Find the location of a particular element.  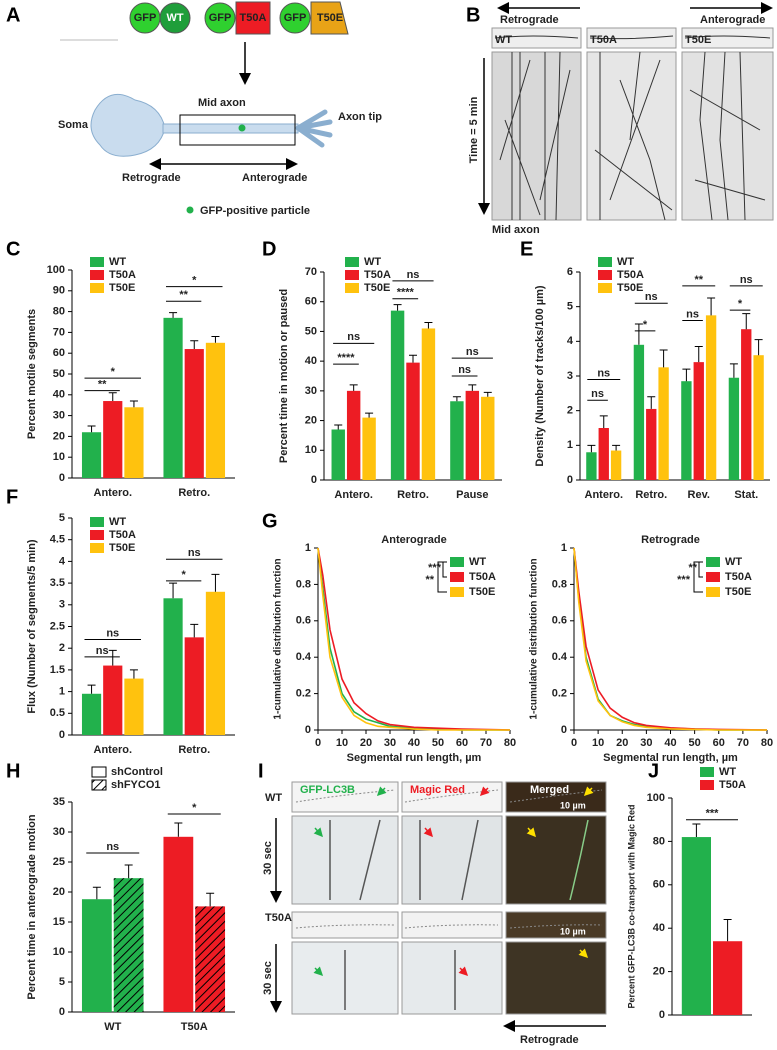

y-tick-label: 0.5 is located at coordinates (57, 713).